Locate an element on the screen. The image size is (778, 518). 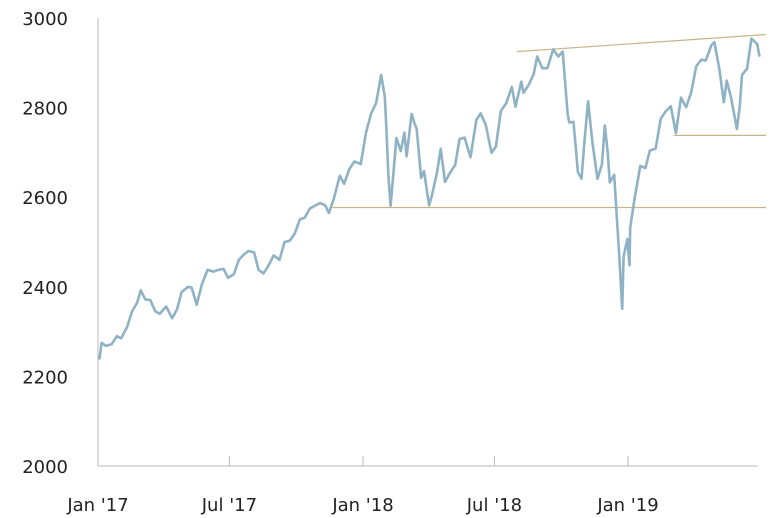
trendline is located at coordinates (641, 43).